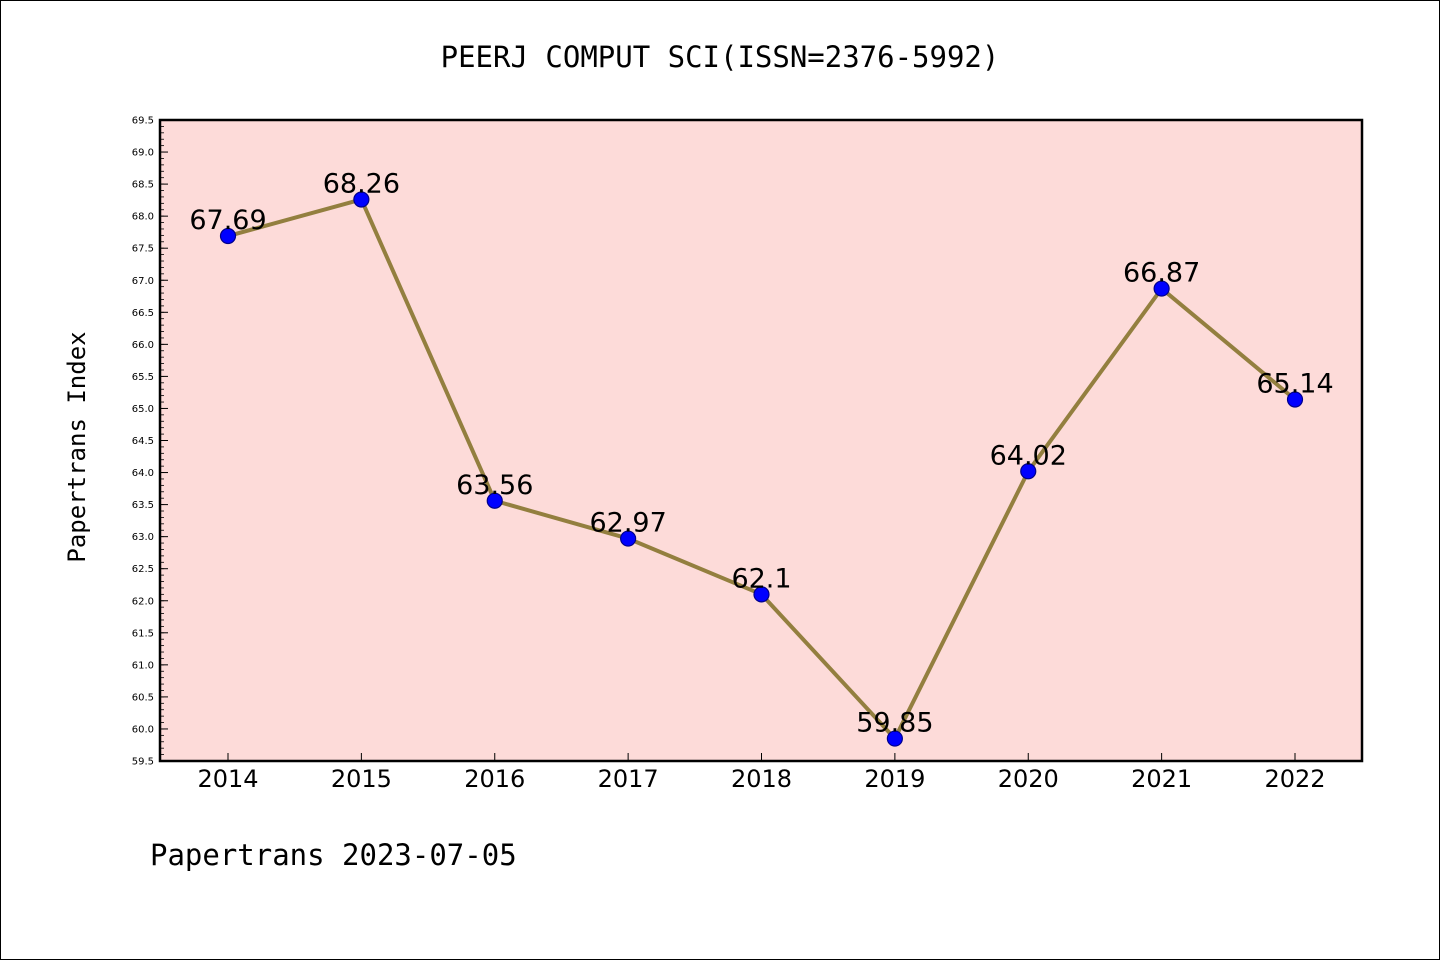  I want to click on y-tick-label: 62.5, so click(143, 569).